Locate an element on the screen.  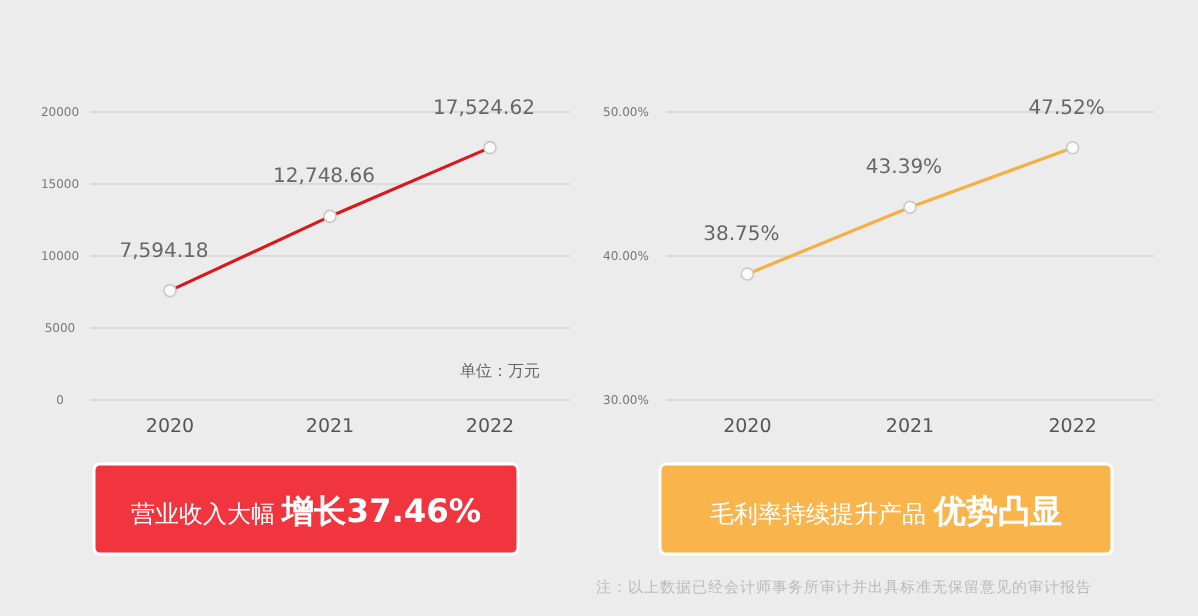
text: 营业收入大幅 增长37.46% is located at coordinates (306, 511).